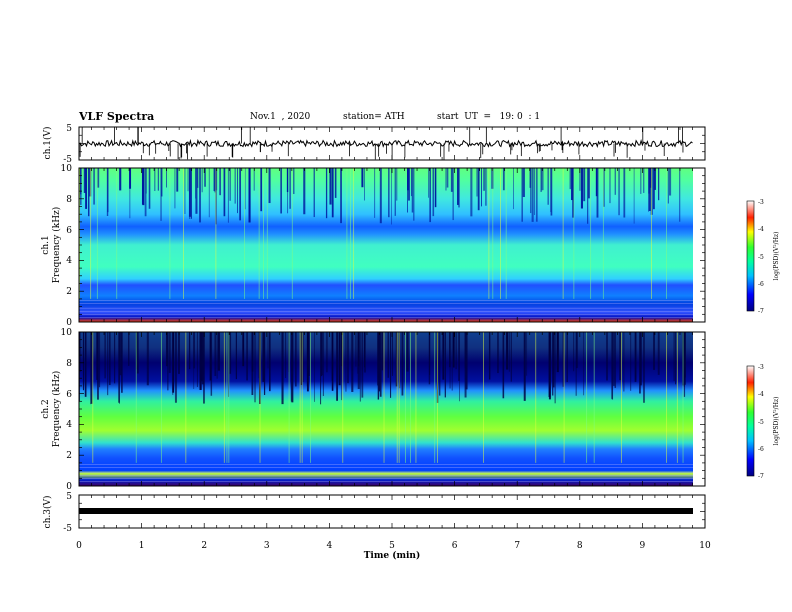 The image size is (792, 612). I want to click on header-date: Nov.1 , 2020, so click(280, 117).